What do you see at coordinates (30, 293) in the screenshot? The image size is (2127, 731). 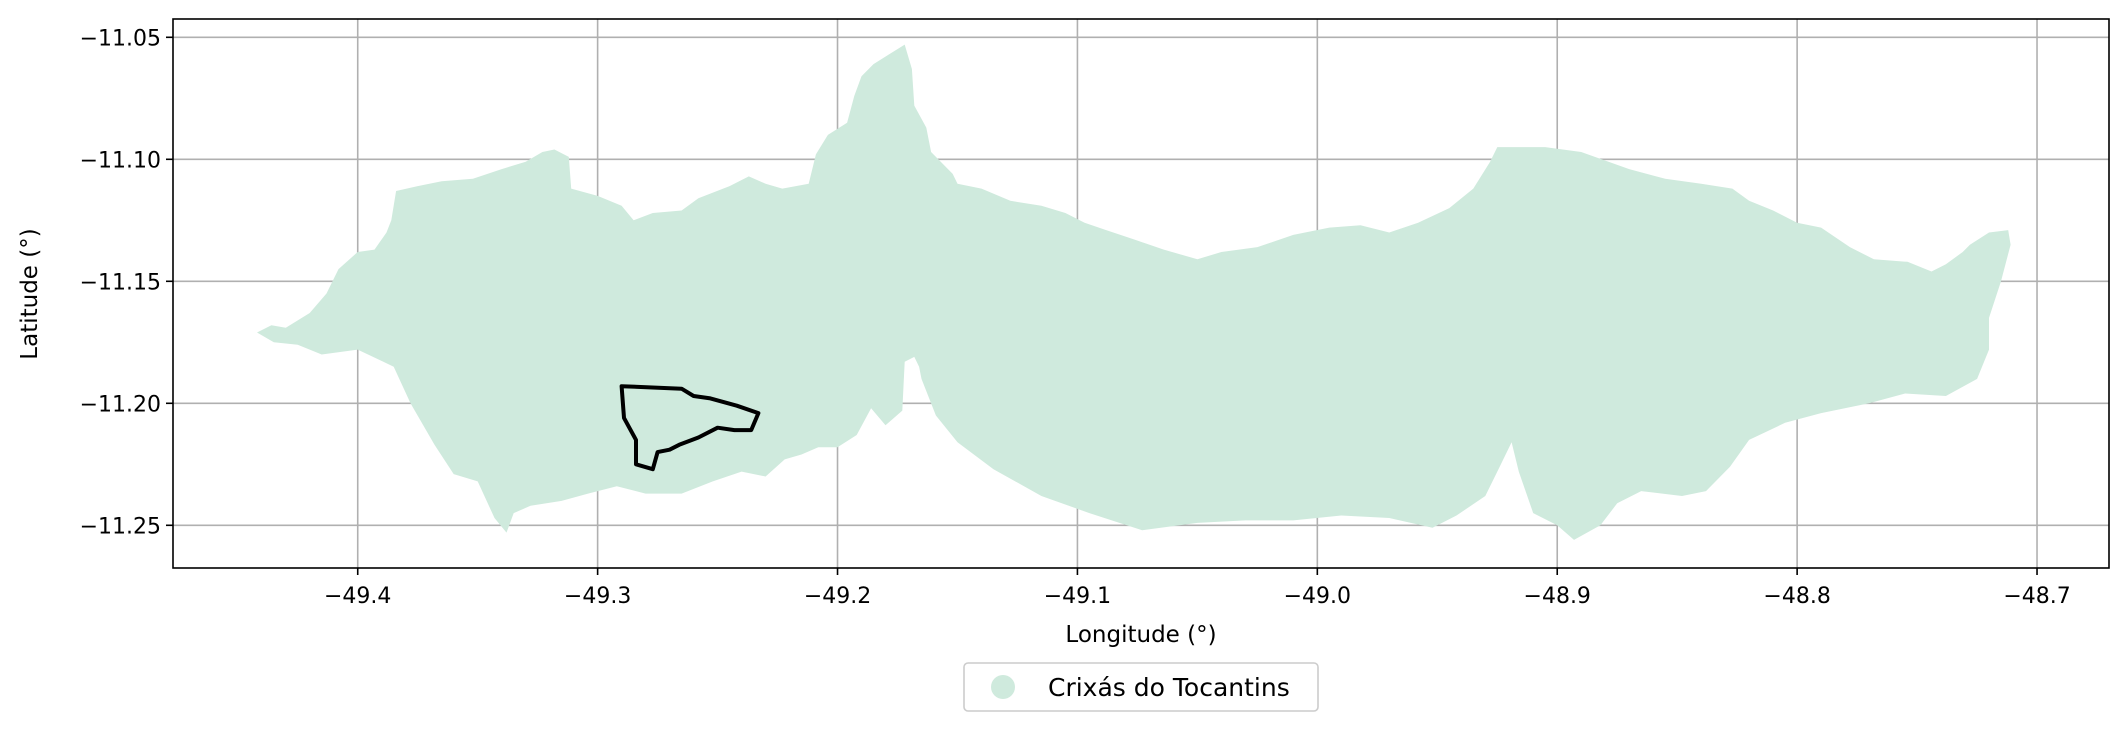 I see `y-axis-title: Latitude (°)` at bounding box center [30, 293].